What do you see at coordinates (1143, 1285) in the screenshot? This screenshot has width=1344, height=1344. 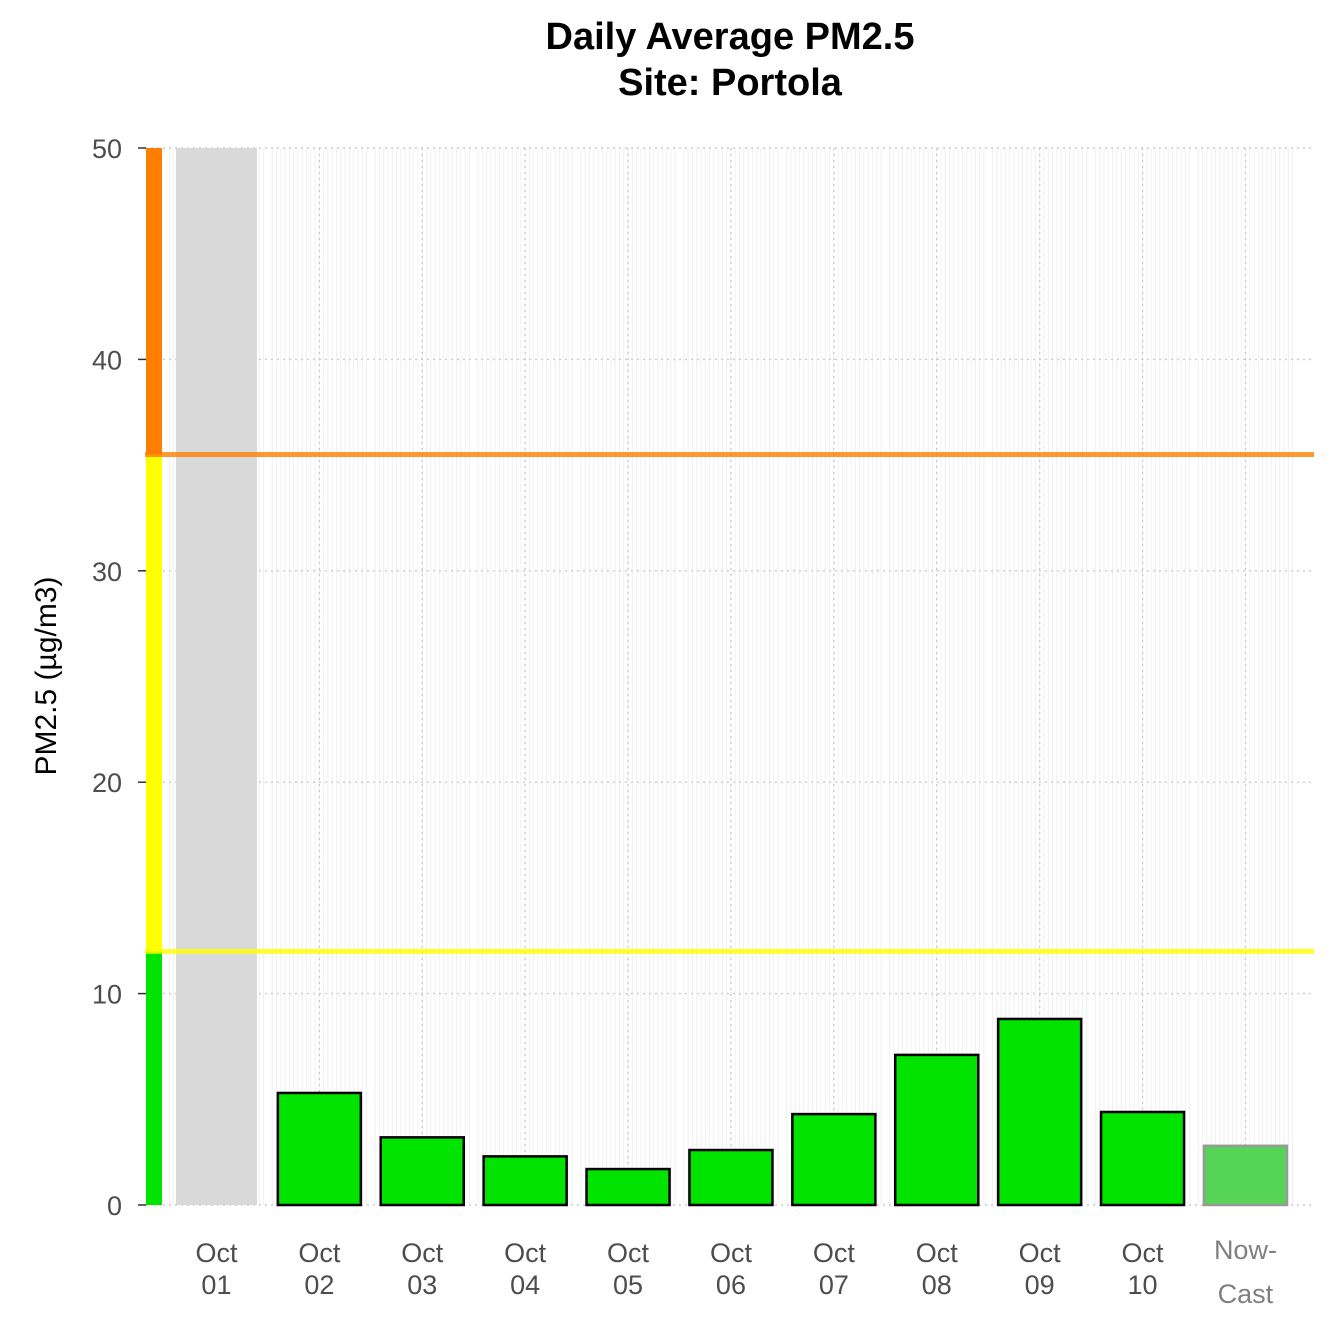 I see `x-tick-label: 10` at bounding box center [1143, 1285].